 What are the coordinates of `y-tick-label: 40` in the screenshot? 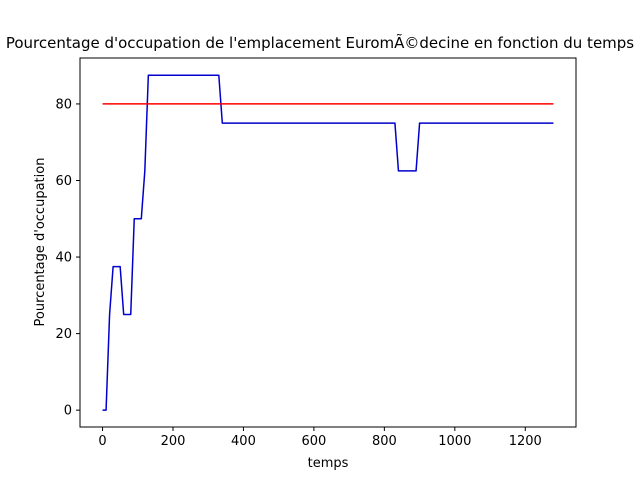 It's located at (63, 258).